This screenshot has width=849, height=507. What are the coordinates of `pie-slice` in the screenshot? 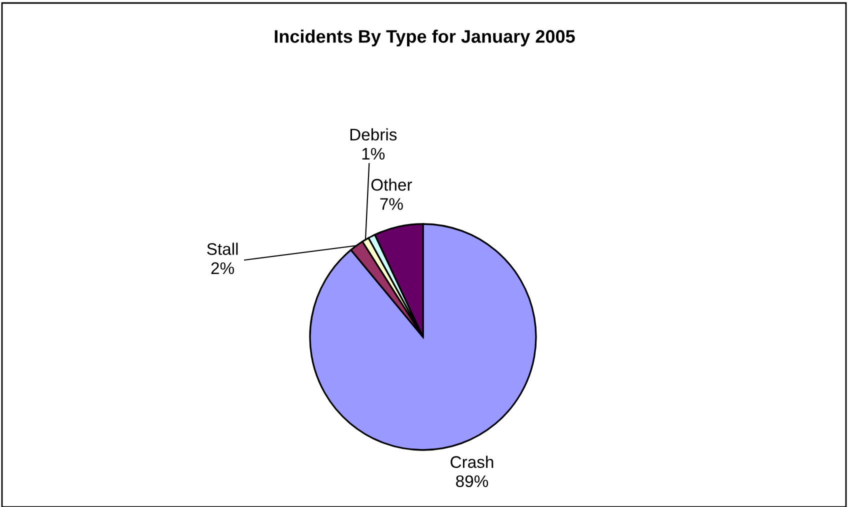 It's located at (423, 337).